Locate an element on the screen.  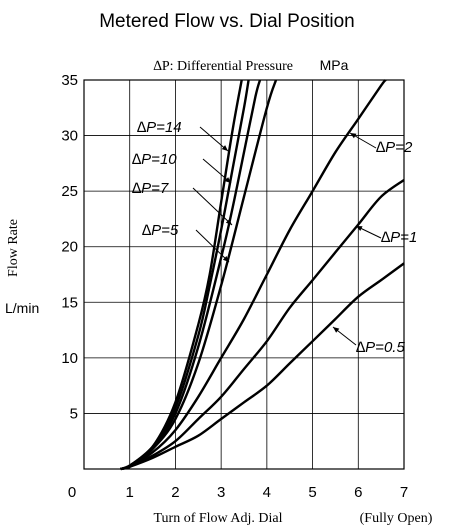
x-tick-label-7: 7 is located at coordinates (404, 492).